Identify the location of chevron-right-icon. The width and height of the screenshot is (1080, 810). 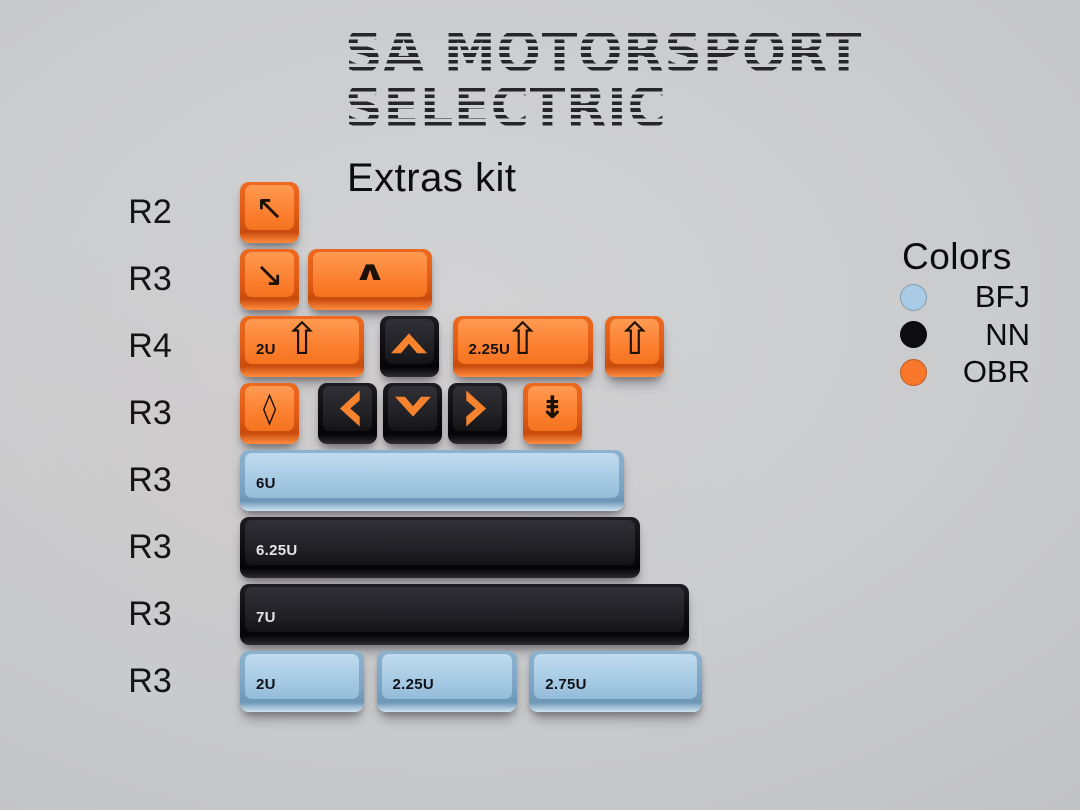
(475, 408).